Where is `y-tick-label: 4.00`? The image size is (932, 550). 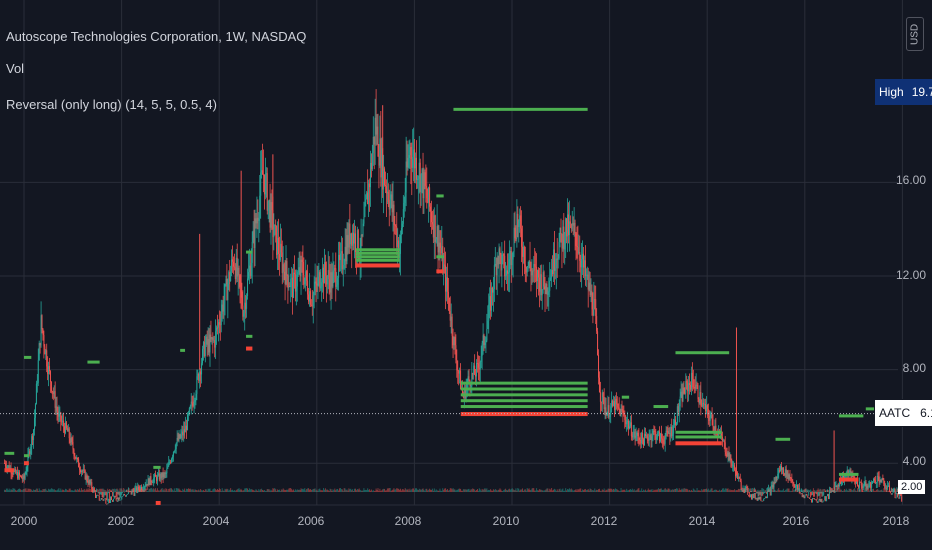 y-tick-label: 4.00 is located at coordinates (914, 461).